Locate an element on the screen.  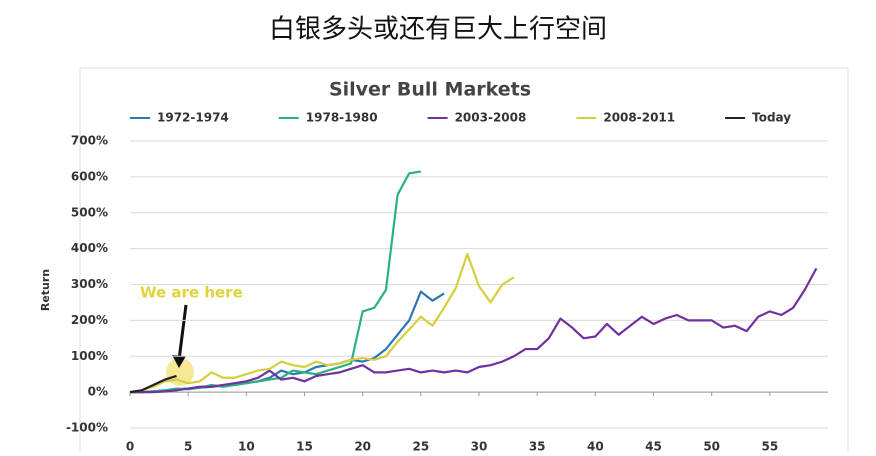
arrow is located at coordinates (182, 332).